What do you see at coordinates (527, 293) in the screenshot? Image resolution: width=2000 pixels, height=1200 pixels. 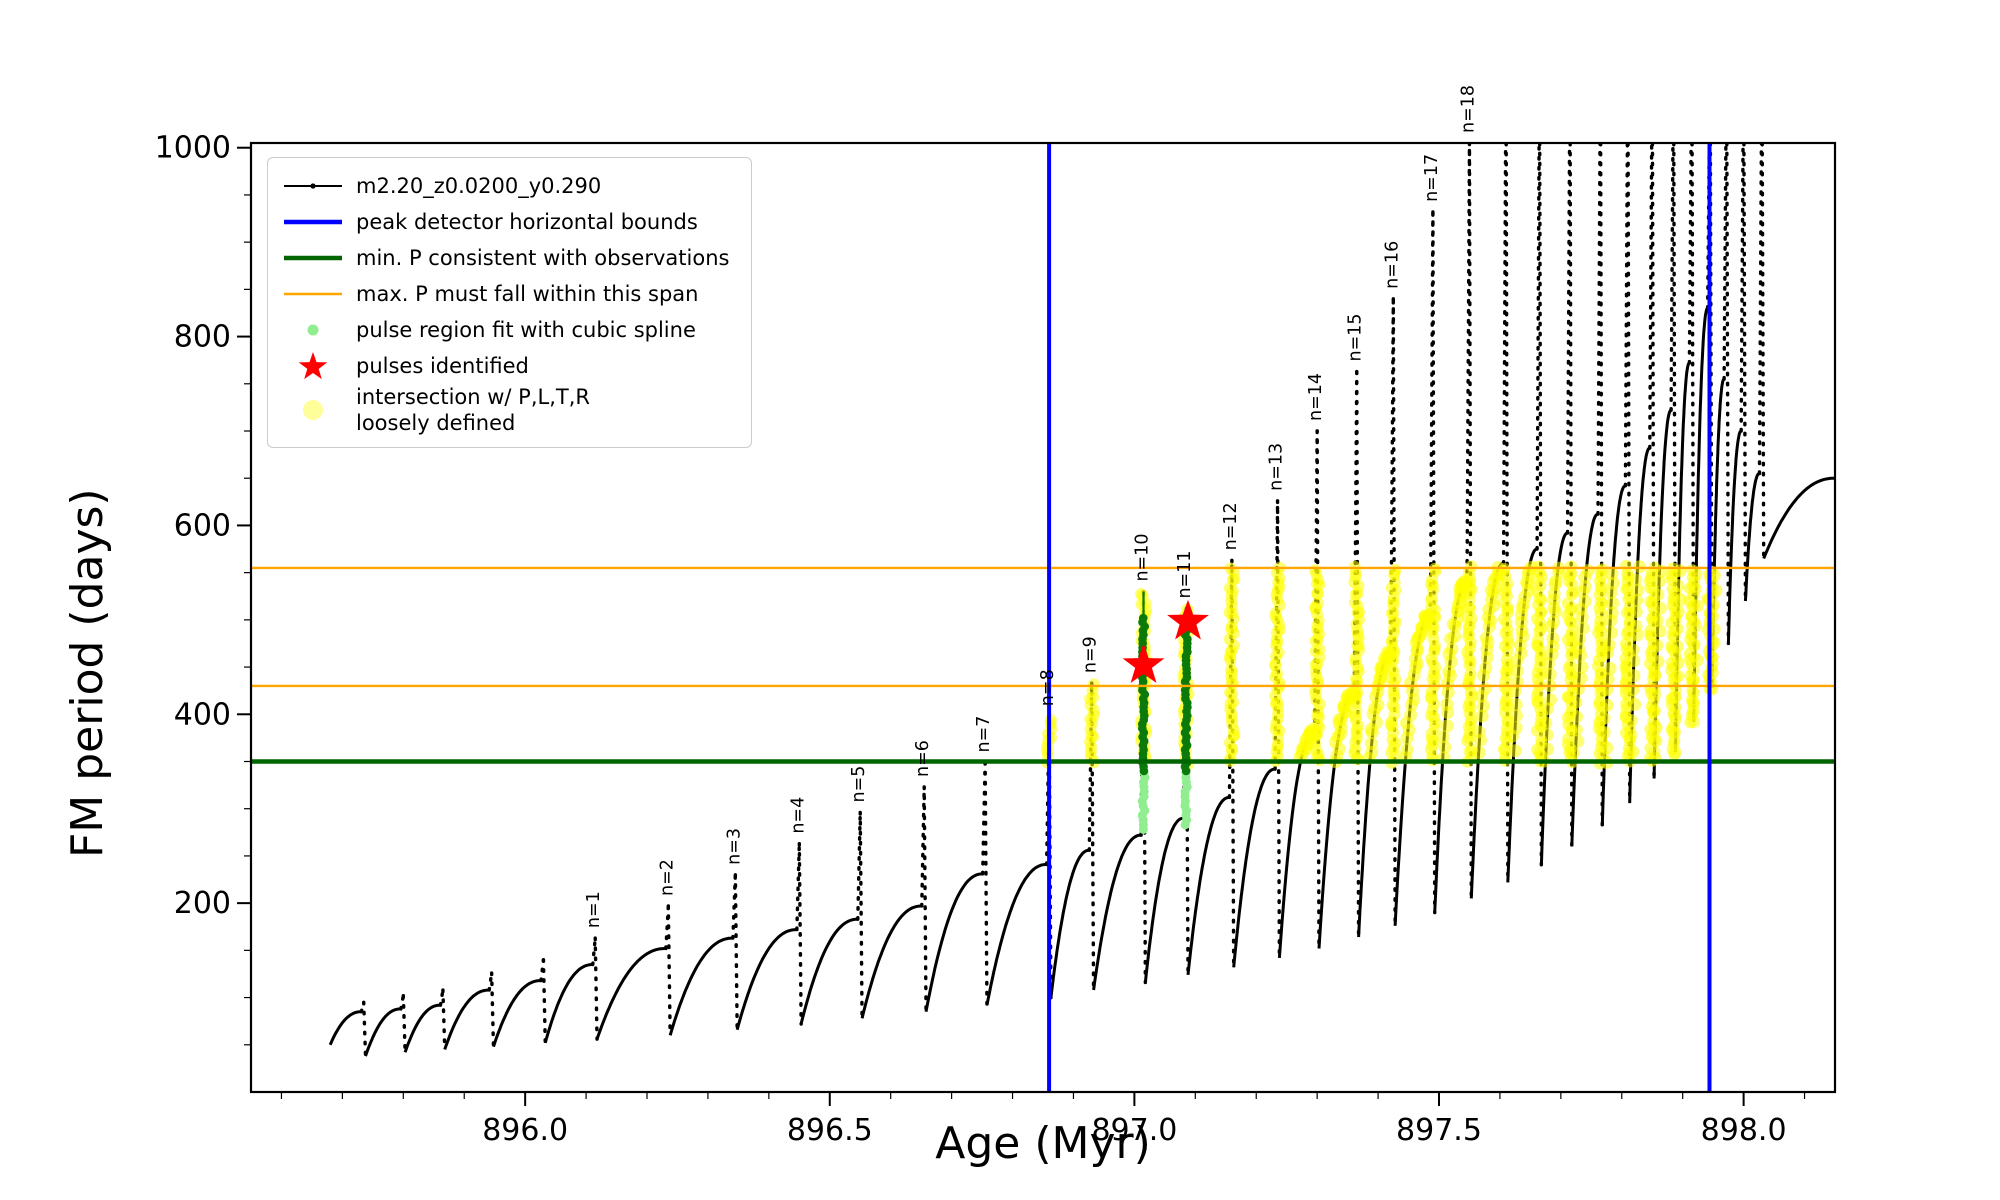 I see `legend-label: max. P must fall within this span` at bounding box center [527, 293].